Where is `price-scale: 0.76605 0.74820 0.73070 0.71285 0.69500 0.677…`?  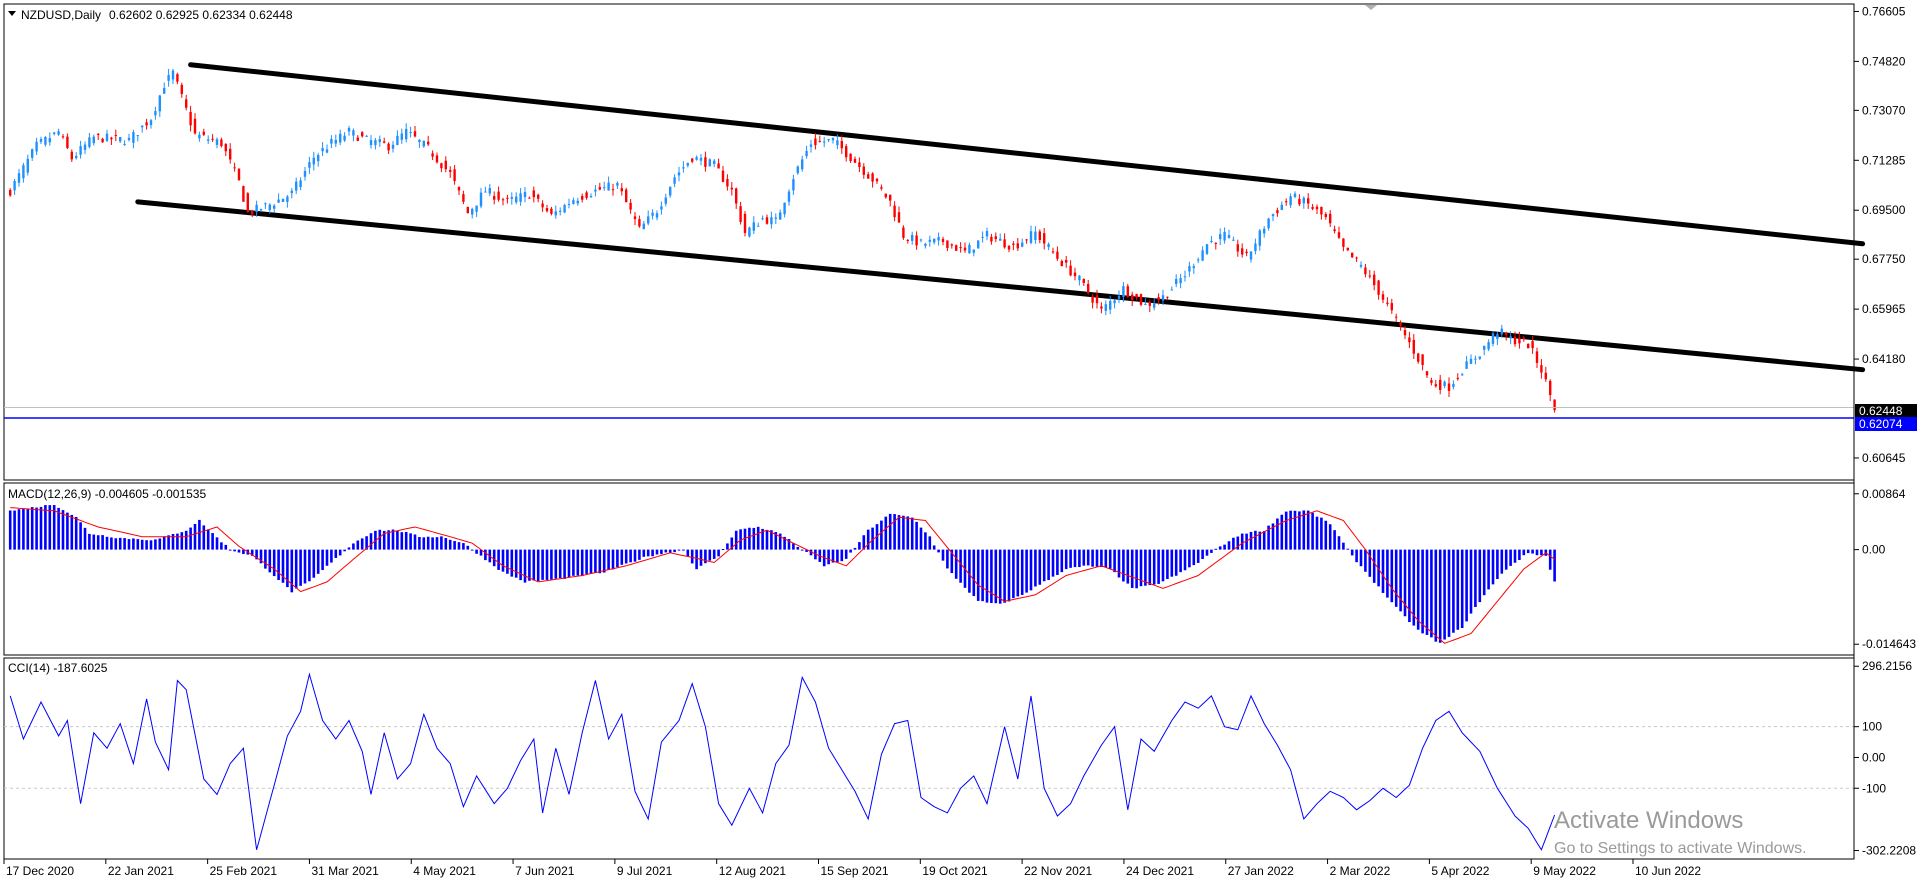
price-scale: 0.76605 0.74820 0.73070 0.71285 0.69500 0.677… is located at coordinates (1885, 431).